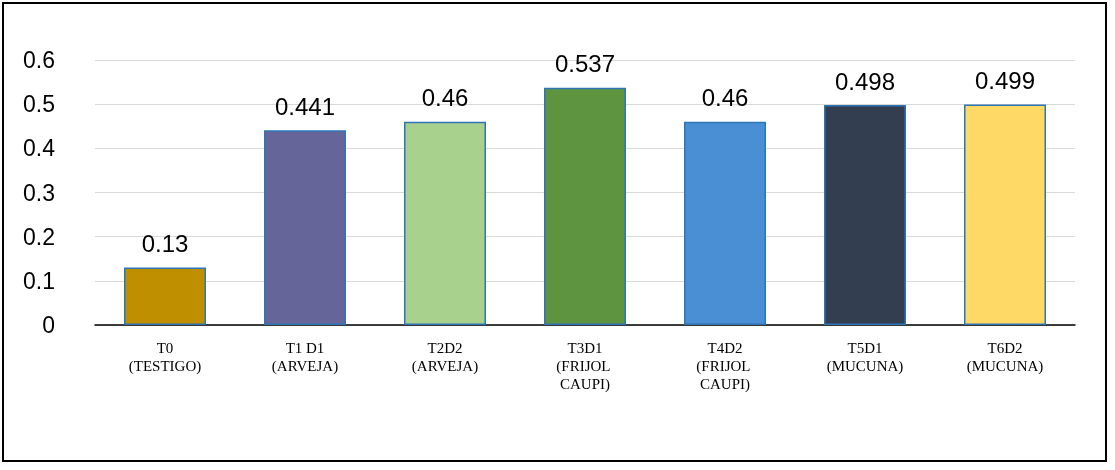  What do you see at coordinates (445, 357) in the screenshot?
I see `x-tick-label: T2D2 (ARVEJA)` at bounding box center [445, 357].